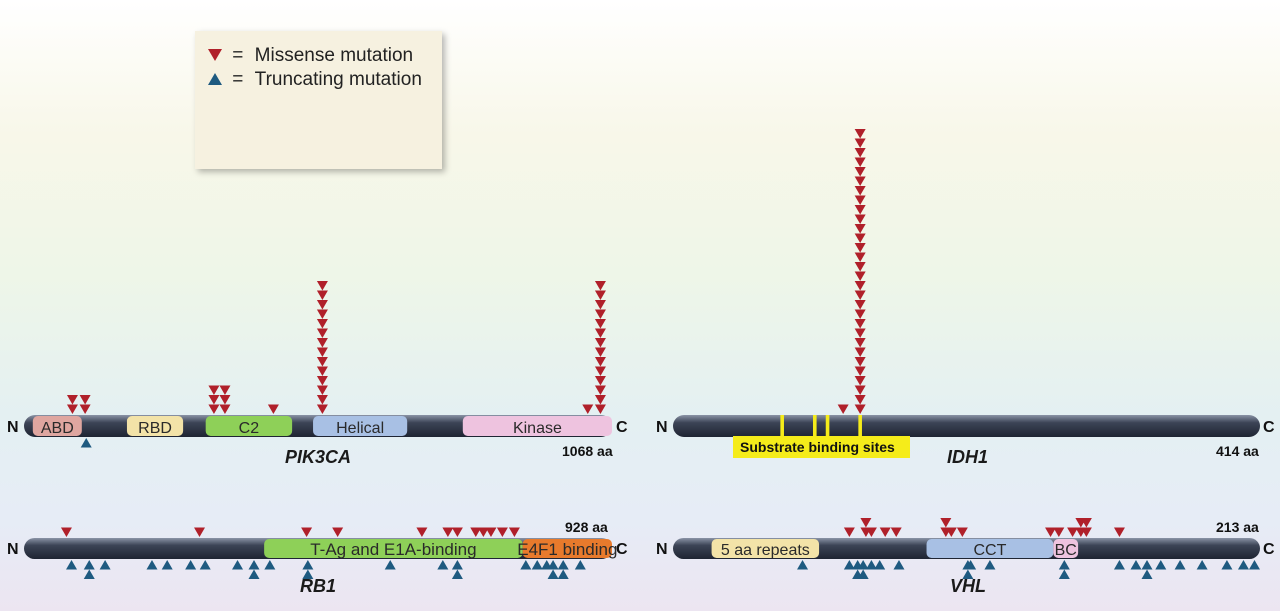  What do you see at coordinates (215, 55) in the screenshot?
I see `missense-triangle-icon` at bounding box center [215, 55].